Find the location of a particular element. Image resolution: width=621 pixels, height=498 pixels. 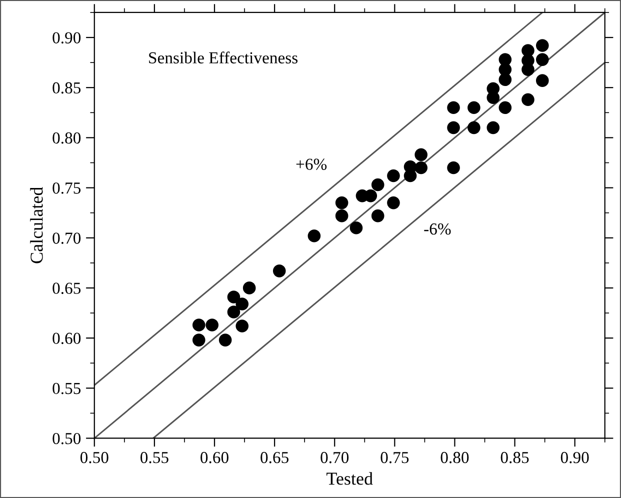

y-tick-label: 0.55 is located at coordinates (66, 388).